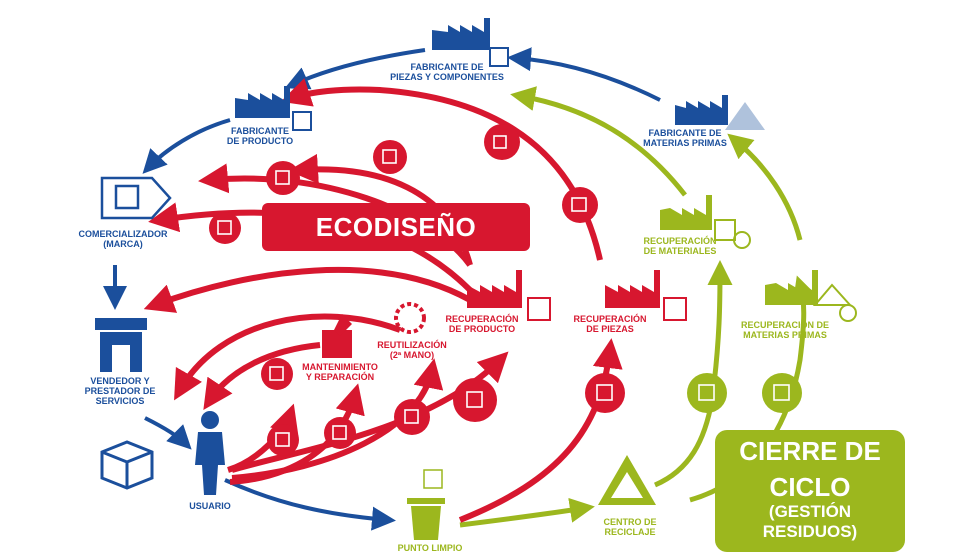 The height and width of the screenshot is (560, 980). I want to click on label-fabricante-producto: FABRICANTE DE PRODUCTO, so click(260, 136).